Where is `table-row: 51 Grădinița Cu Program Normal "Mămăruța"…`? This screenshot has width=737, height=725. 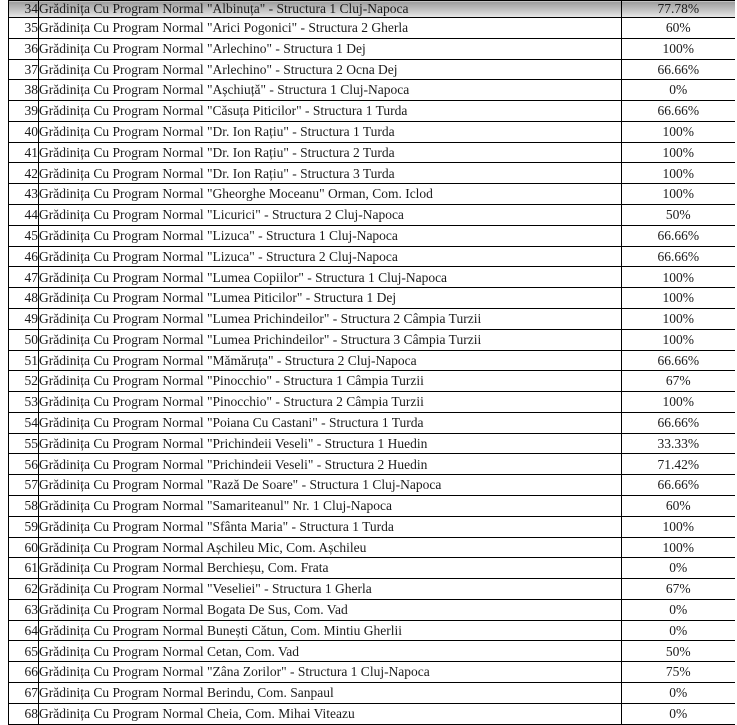 table-row: 51 Grădinița Cu Program Normal "Mămăruța"… is located at coordinates (371, 360).